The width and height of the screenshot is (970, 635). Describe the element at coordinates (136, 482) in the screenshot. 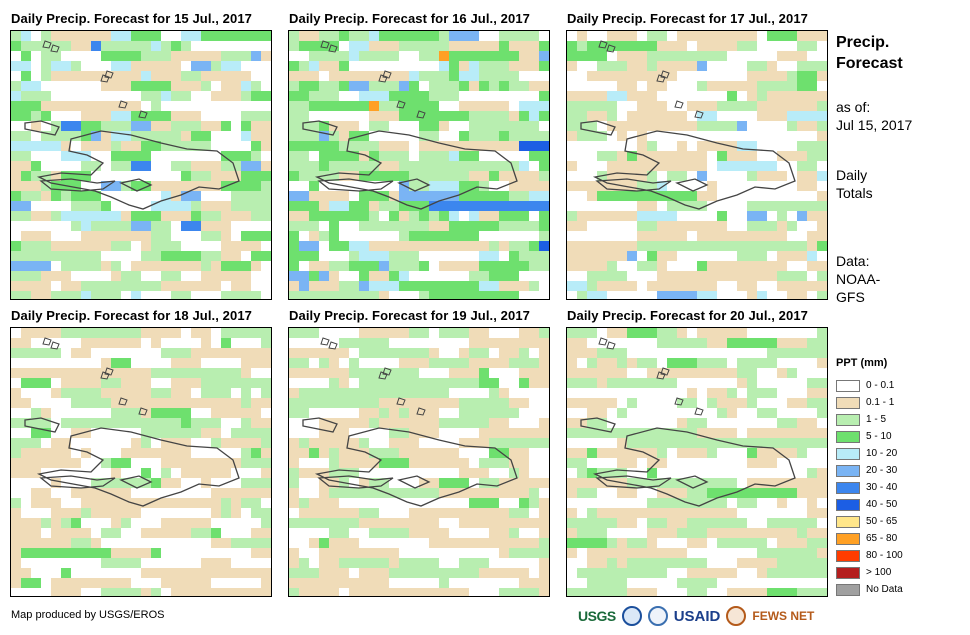

I see `island-outline` at that location.